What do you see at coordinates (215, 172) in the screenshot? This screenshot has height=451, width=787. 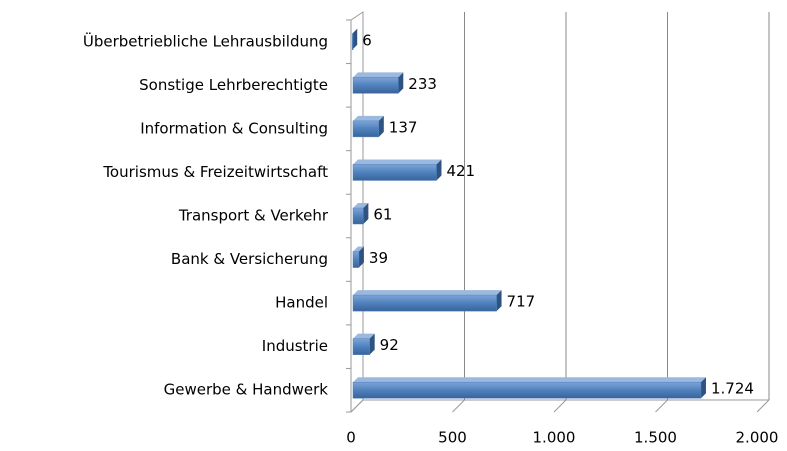 I see `y-tick-label: Tourismus & Freizeitwirtschaft` at bounding box center [215, 172].